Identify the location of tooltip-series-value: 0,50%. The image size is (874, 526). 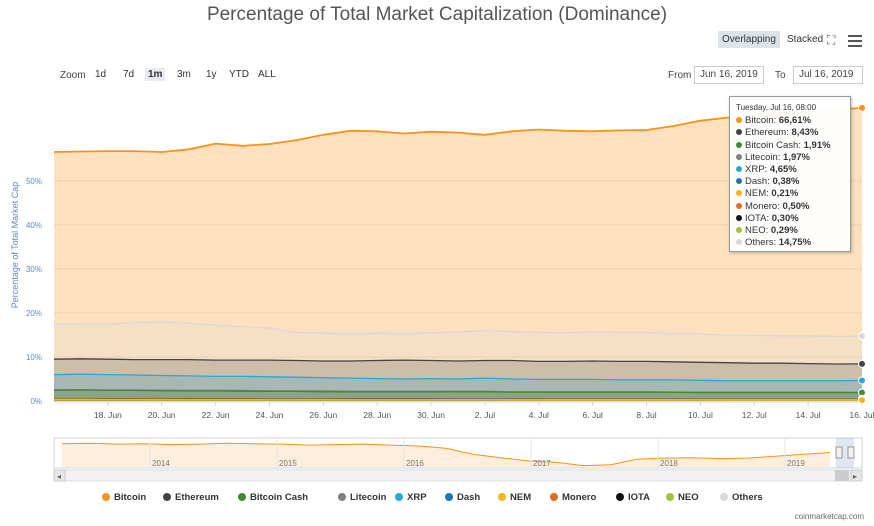
(796, 206).